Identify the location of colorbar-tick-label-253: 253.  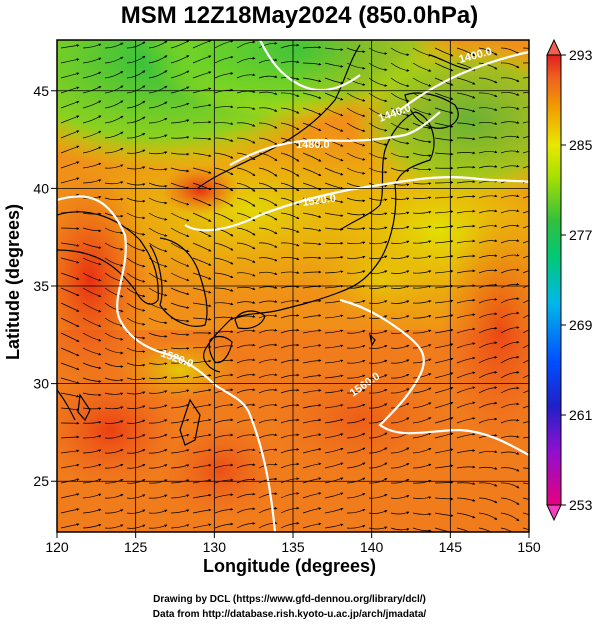
(581, 505).